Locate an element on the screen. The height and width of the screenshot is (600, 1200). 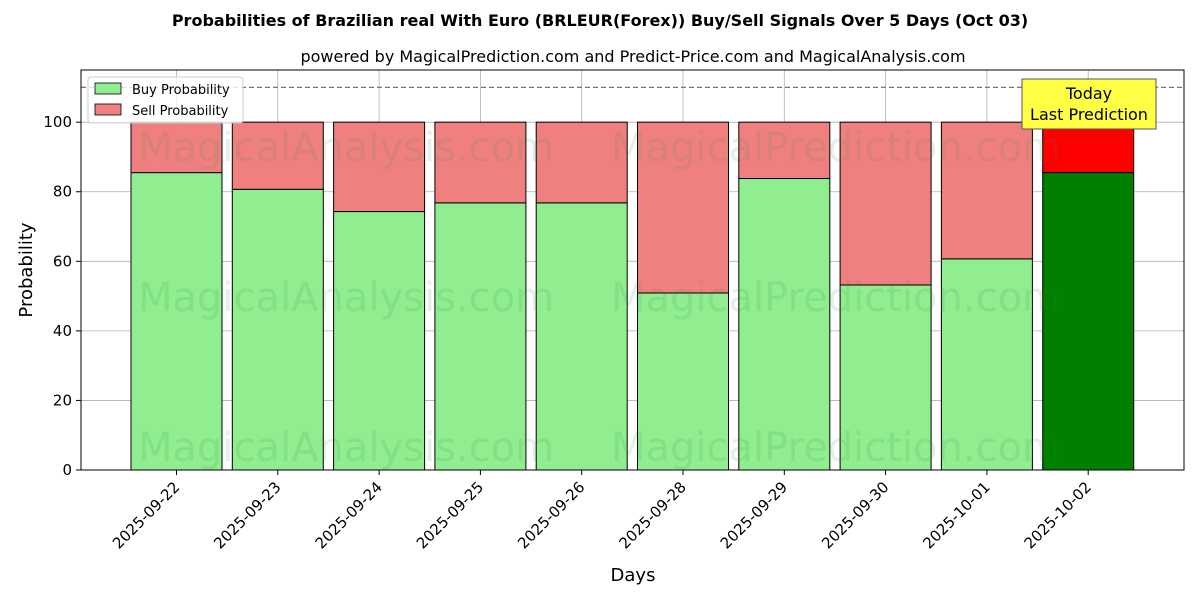
annotation-line2: Last Prediction is located at coordinates (1089, 114).